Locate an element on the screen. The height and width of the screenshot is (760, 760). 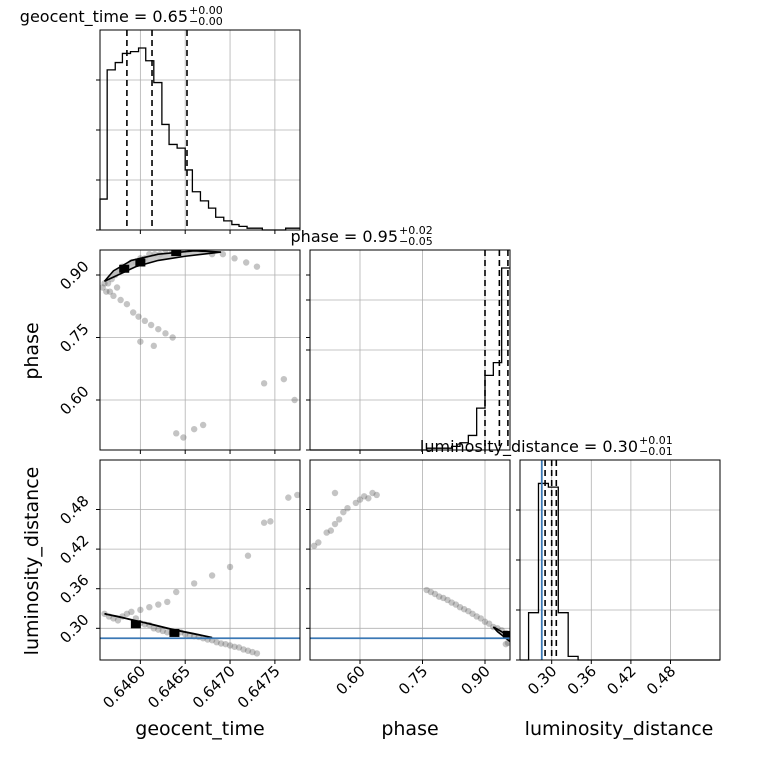
histogram-title-luminosity-distance: luminosity_distance = 0.30 +0.01−0.01 is located at coordinates (546, 446).